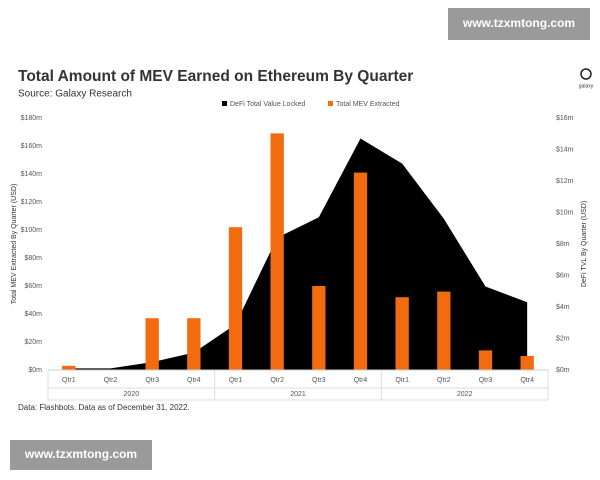 This screenshot has height=480, width=600. Describe the element at coordinates (584, 244) in the screenshot. I see `y2-axis-title: DeFi TVL By Quarter (USD)` at that location.